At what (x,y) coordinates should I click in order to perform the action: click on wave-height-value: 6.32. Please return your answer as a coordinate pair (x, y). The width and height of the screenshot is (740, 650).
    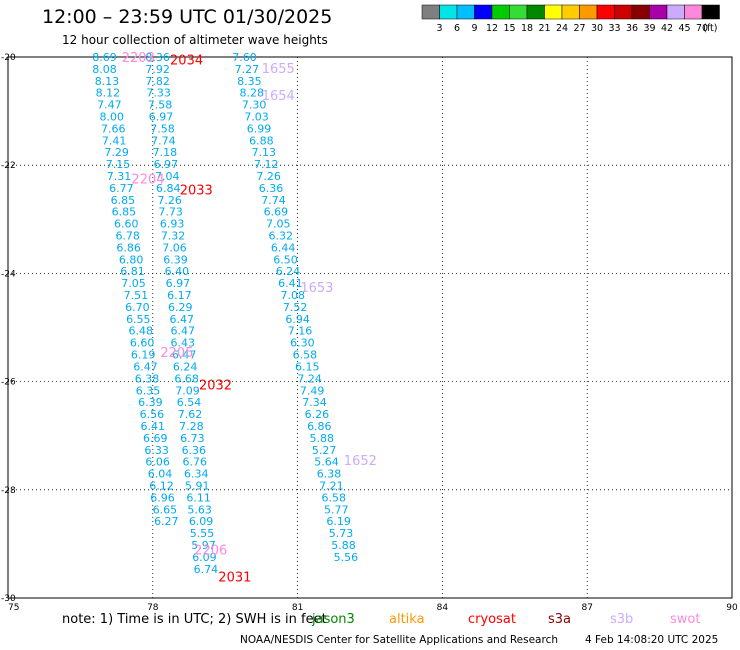
    Looking at the image, I should click on (280, 236).